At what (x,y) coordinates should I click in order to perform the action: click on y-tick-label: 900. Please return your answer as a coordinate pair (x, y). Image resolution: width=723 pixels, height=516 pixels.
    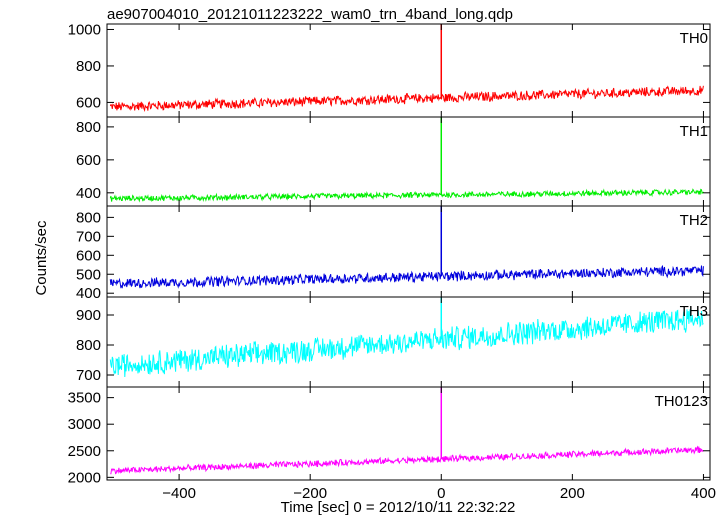
    Looking at the image, I should click on (88, 315).